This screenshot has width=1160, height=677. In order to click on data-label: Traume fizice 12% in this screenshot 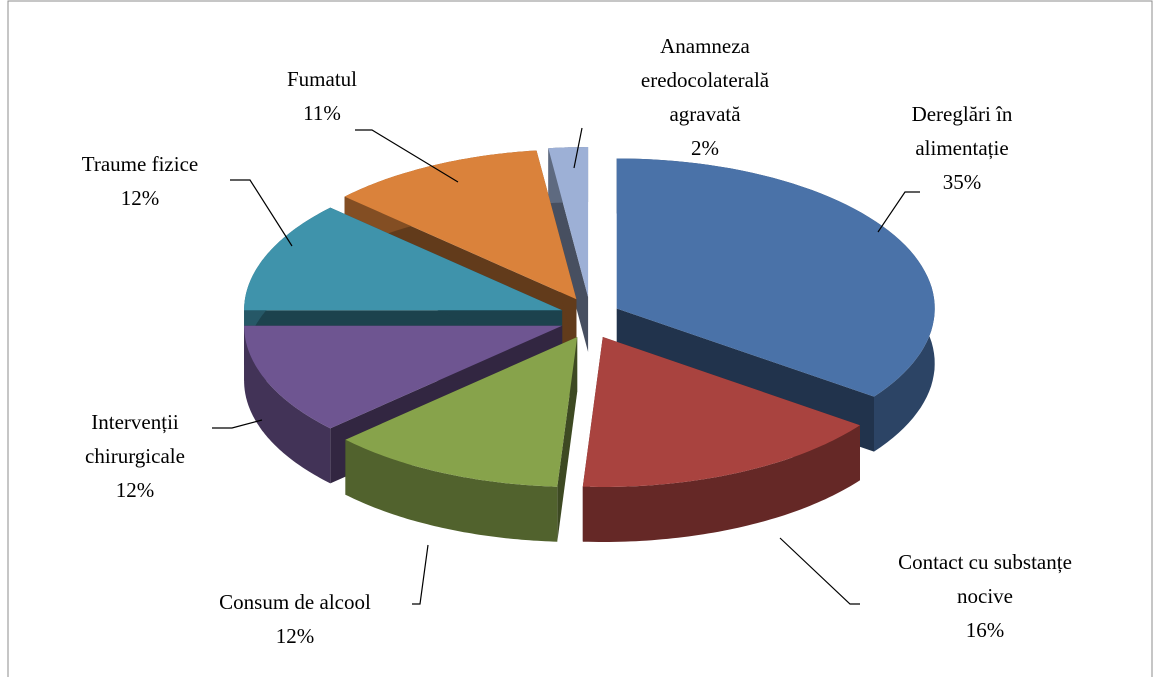, I will do `click(140, 181)`.